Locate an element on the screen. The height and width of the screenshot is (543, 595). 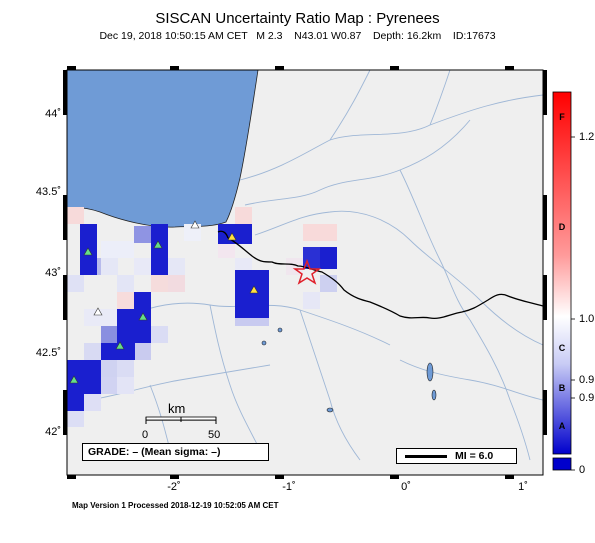
colorbar-tick-0-9a: 0.9 is located at coordinates (587, 380).